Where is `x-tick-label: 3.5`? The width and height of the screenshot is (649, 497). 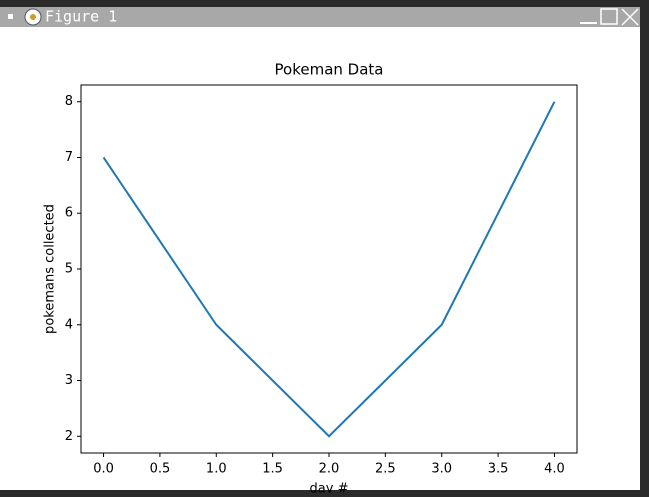
x-tick-label: 3.5 is located at coordinates (498, 469).